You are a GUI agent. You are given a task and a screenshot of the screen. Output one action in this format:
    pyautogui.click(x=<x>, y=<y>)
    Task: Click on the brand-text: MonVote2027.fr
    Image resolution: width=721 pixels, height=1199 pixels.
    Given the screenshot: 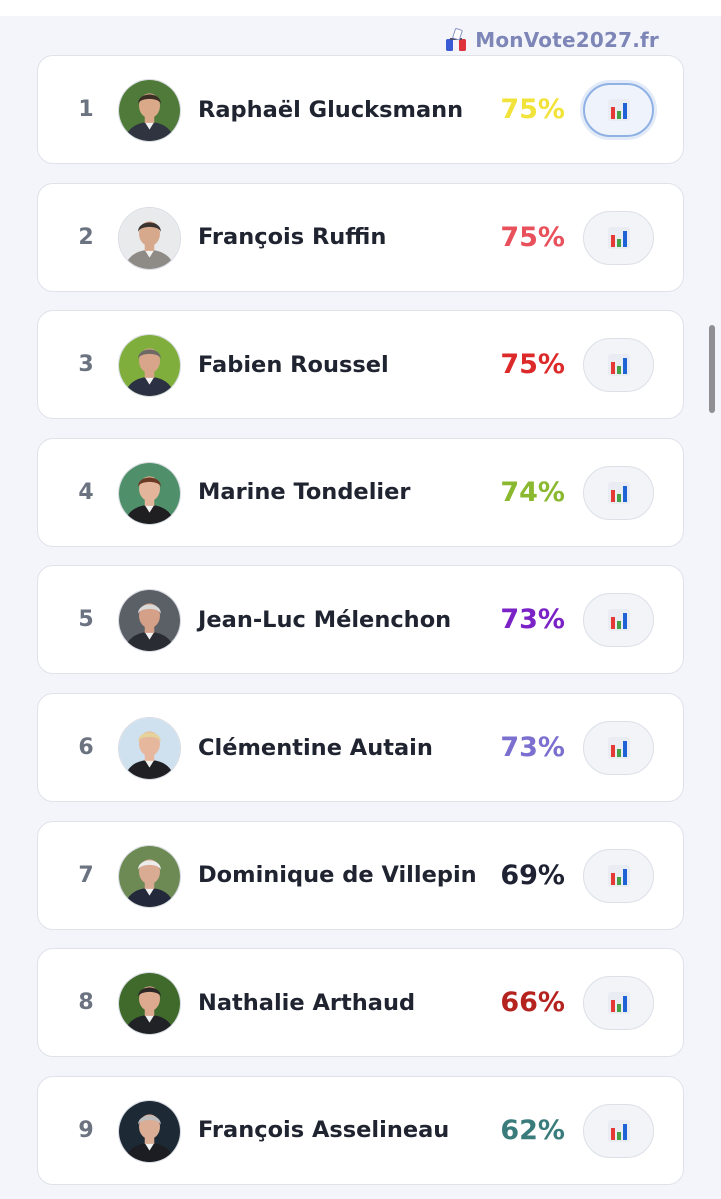 What is the action you would take?
    pyautogui.click(x=567, y=40)
    